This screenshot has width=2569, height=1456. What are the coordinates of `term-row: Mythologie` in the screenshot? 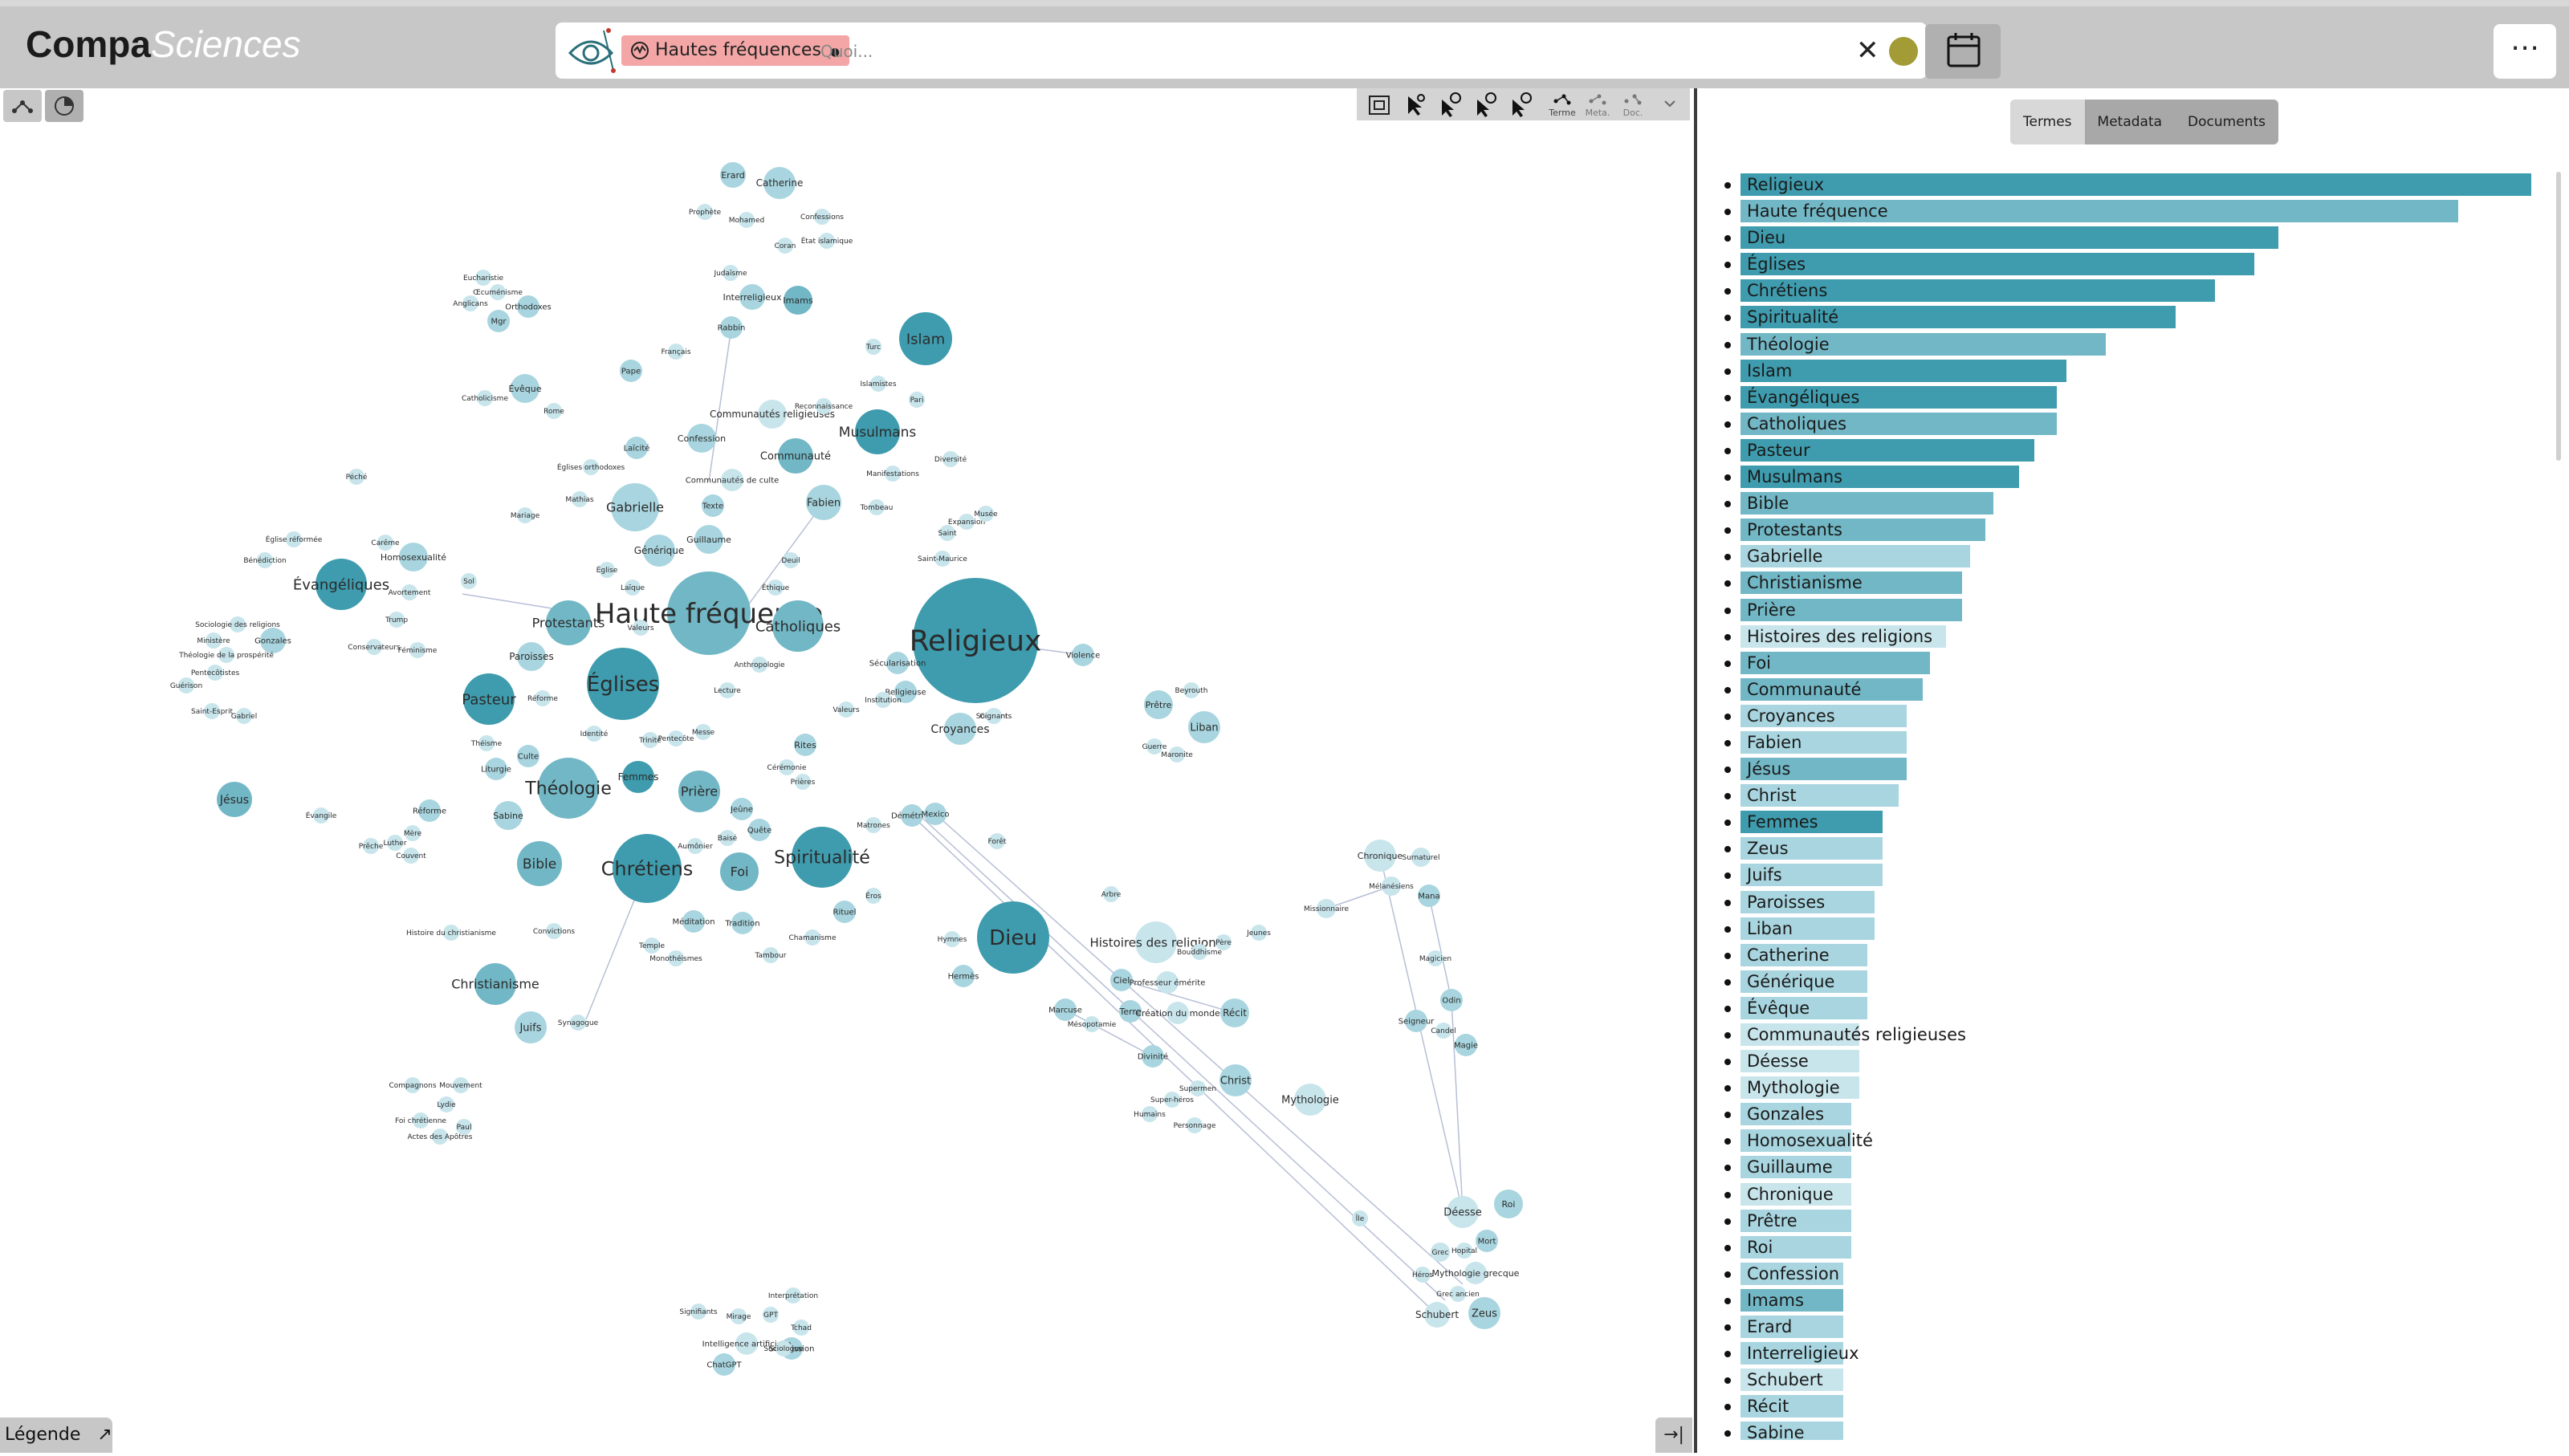 It's located at (2127, 1088).